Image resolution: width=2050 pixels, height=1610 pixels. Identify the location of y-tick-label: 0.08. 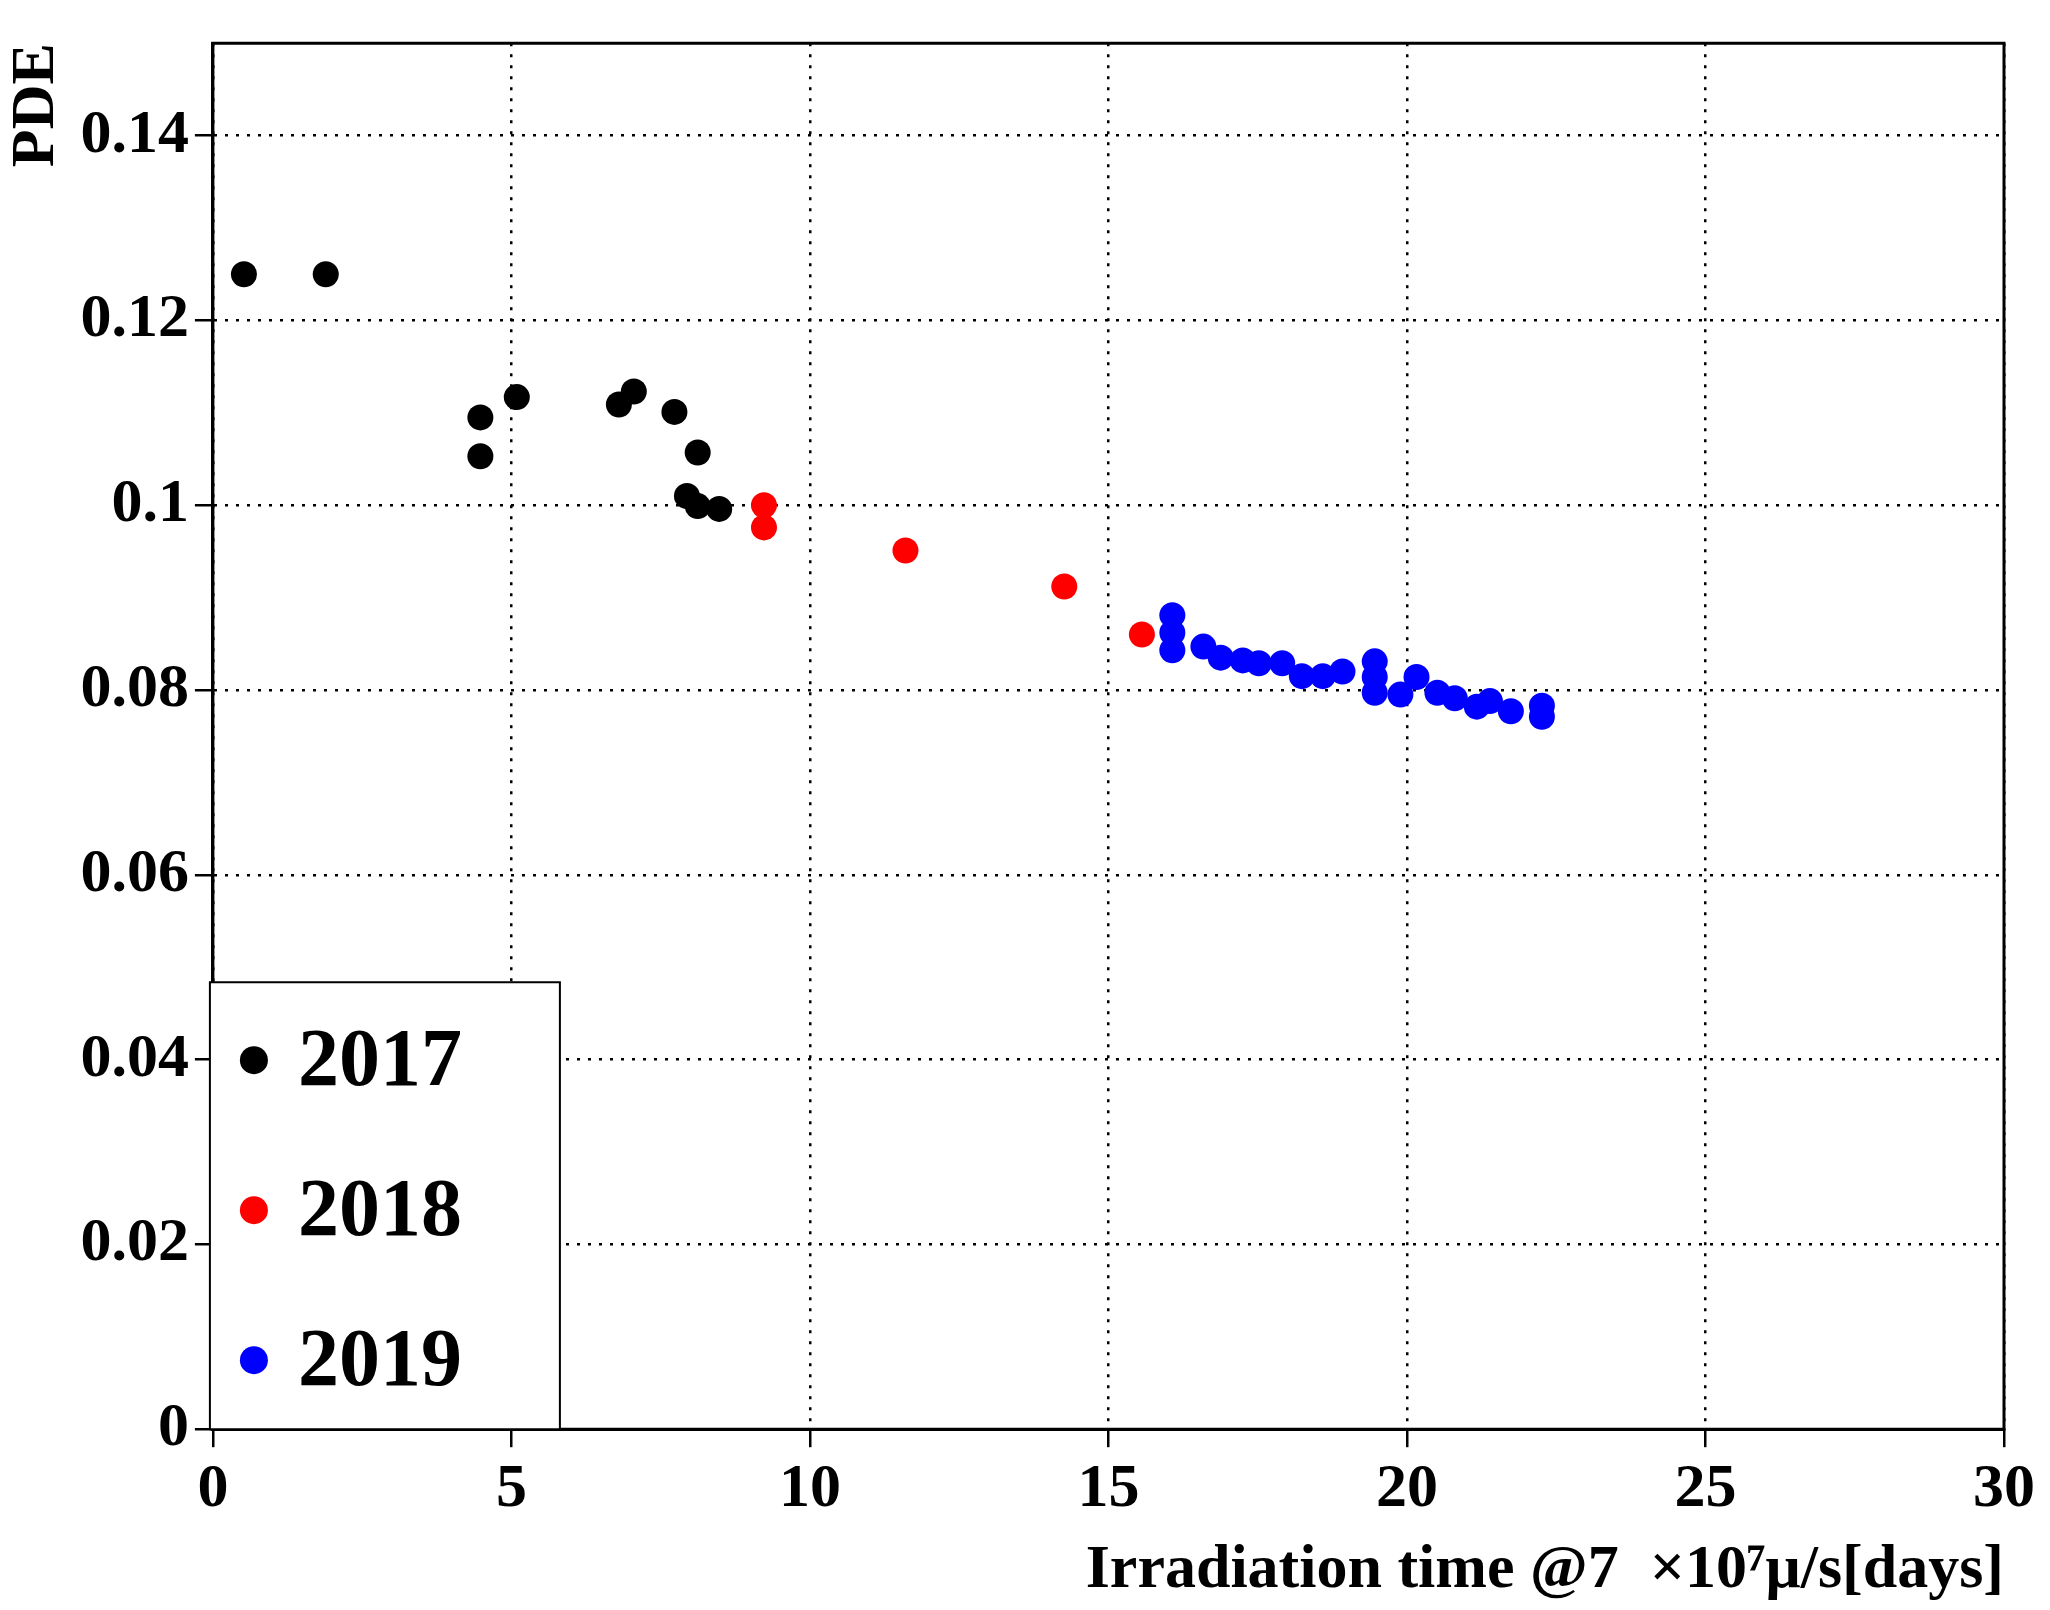
(134, 685).